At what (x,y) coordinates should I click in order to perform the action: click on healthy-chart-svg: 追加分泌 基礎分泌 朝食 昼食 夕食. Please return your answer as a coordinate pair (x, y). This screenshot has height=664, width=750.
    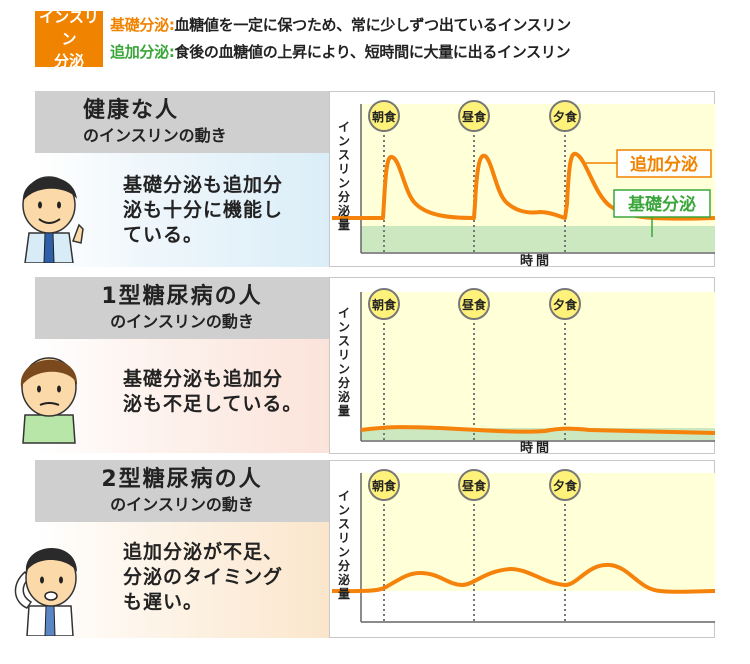
    Looking at the image, I should click on (524, 177).